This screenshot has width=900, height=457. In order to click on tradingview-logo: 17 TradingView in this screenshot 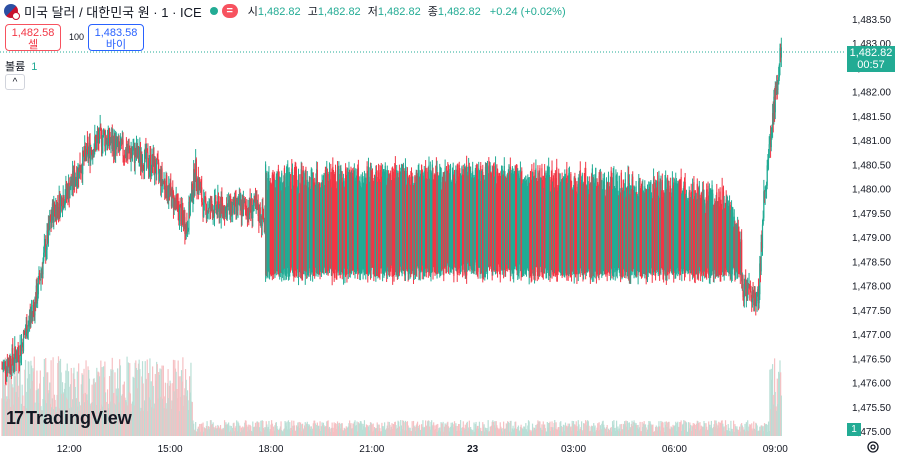, I will do `click(69, 418)`.